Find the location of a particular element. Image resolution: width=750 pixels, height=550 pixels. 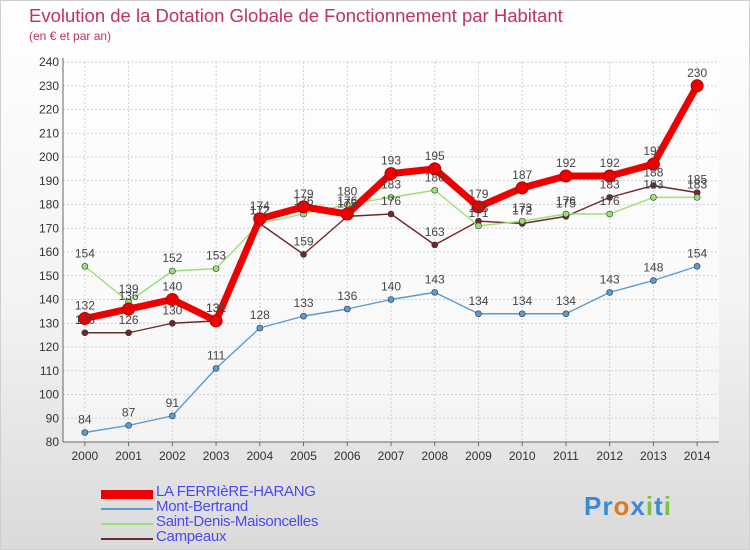

legend-label: Saint-Denis-Maisoncelles is located at coordinates (237, 521).